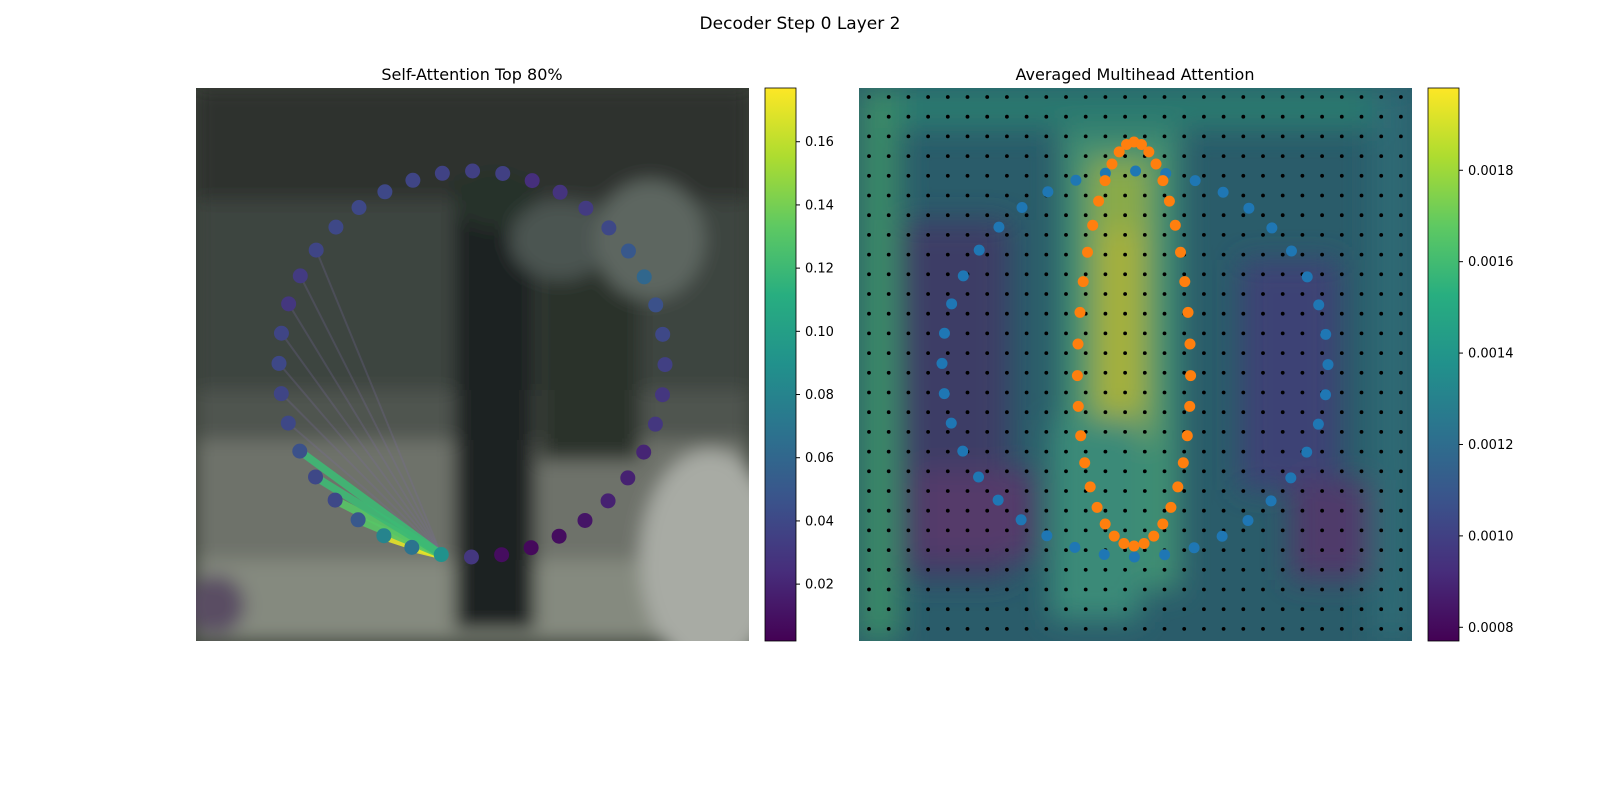 This screenshot has width=1600, height=800. I want to click on colorbar-ticks: 0.02 0.04 0.06 0.08 0.10 0.12 0.14 0.16, so click(815, 364).